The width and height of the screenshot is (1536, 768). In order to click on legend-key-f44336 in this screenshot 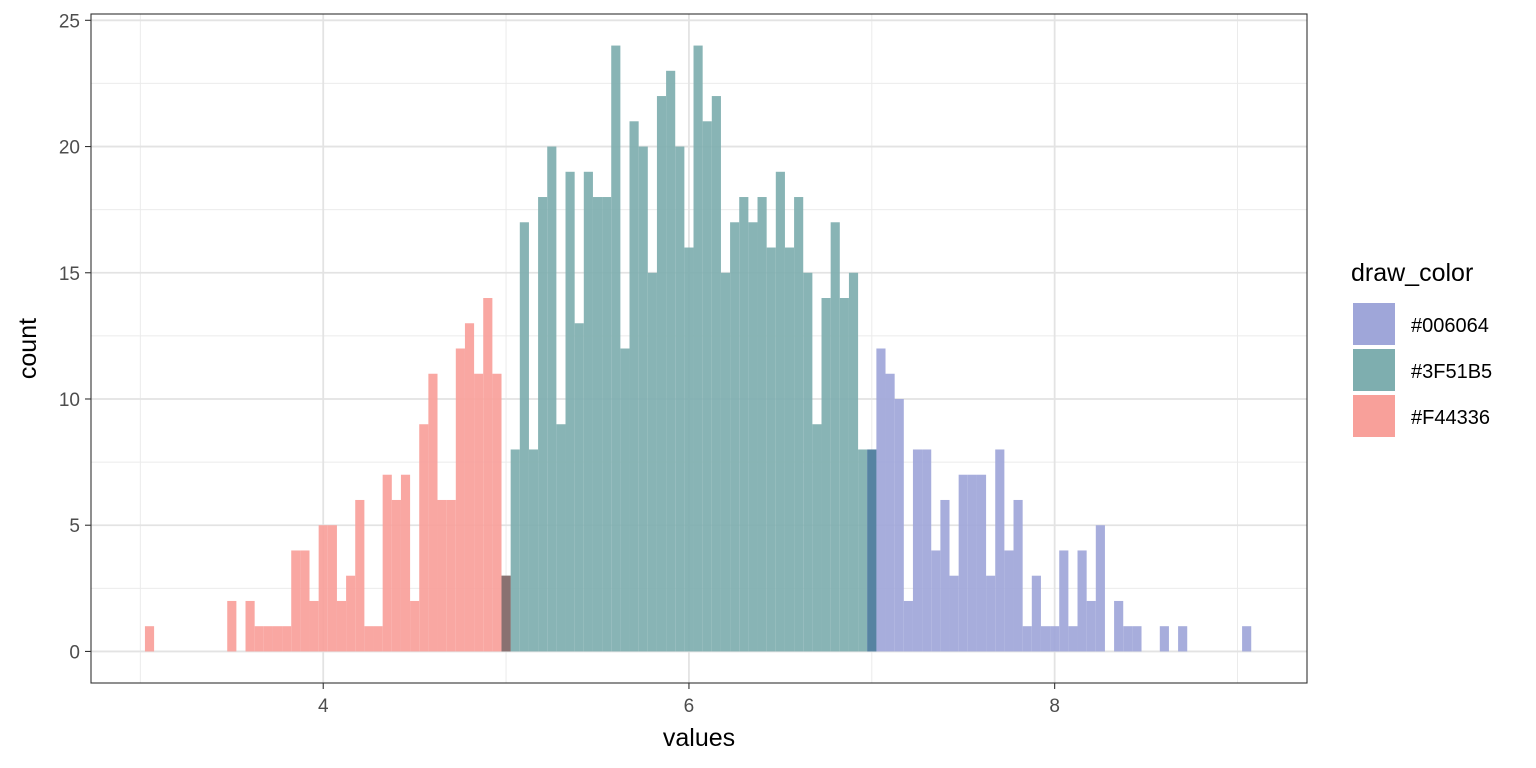, I will do `click(1374, 416)`.